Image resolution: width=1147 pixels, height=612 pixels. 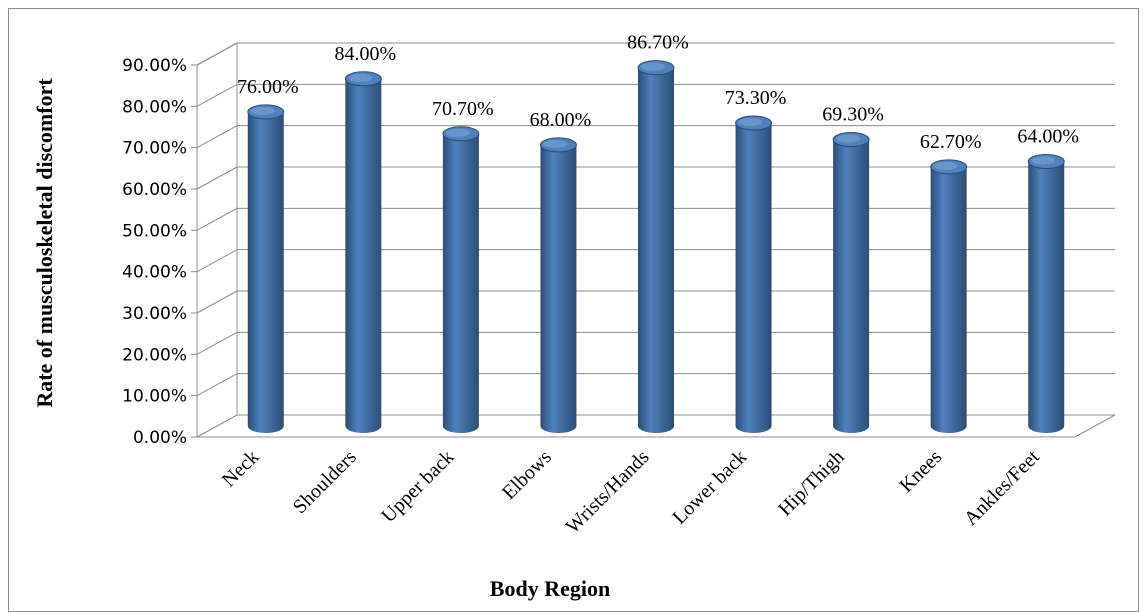 I want to click on y-tick-label: 30.00%, so click(x=154, y=314).